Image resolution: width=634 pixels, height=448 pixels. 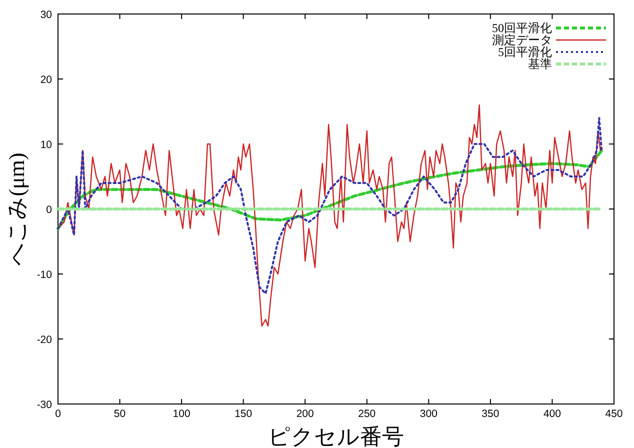 I want to click on x-tick-label: 450, so click(x=614, y=414).